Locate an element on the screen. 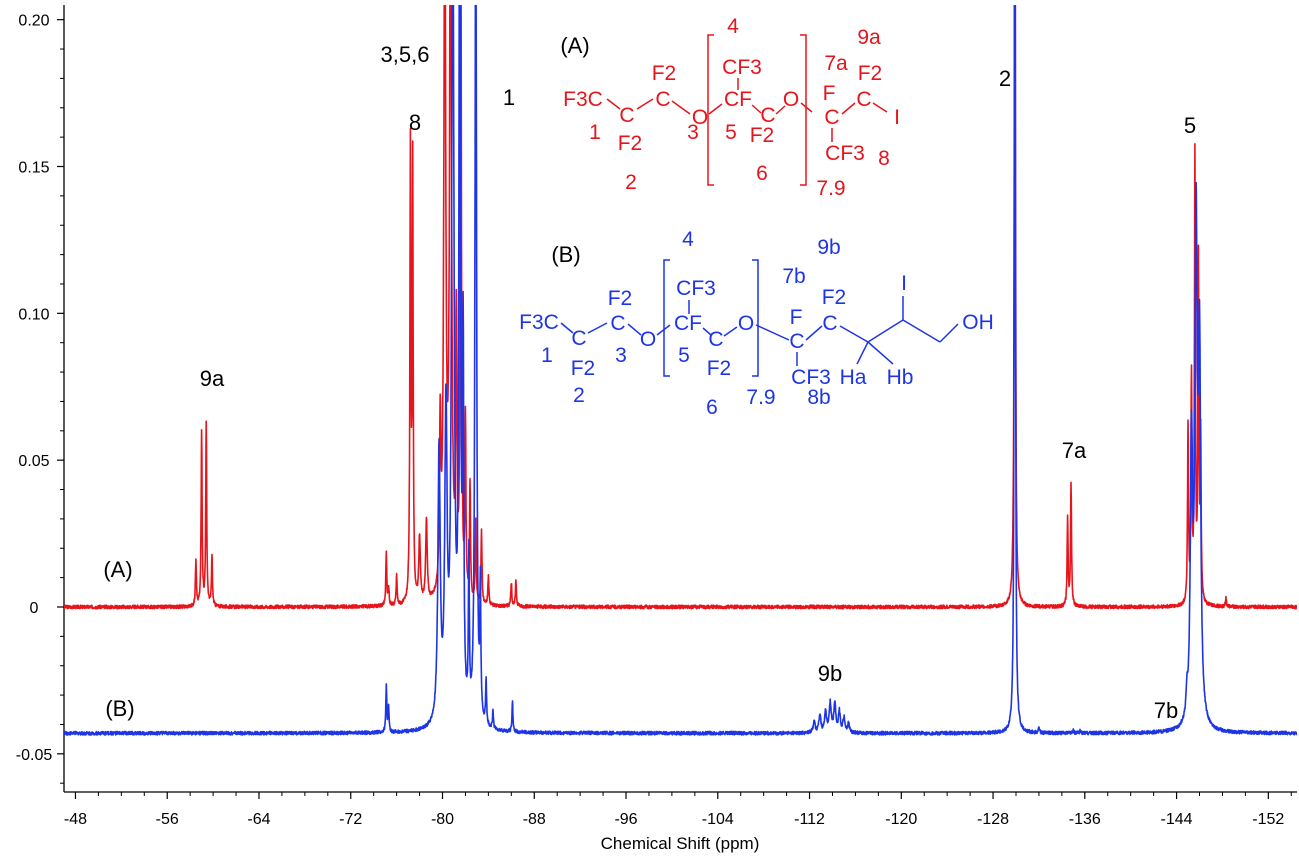 The width and height of the screenshot is (1299, 856). x-tick-label: -72 is located at coordinates (350, 819).